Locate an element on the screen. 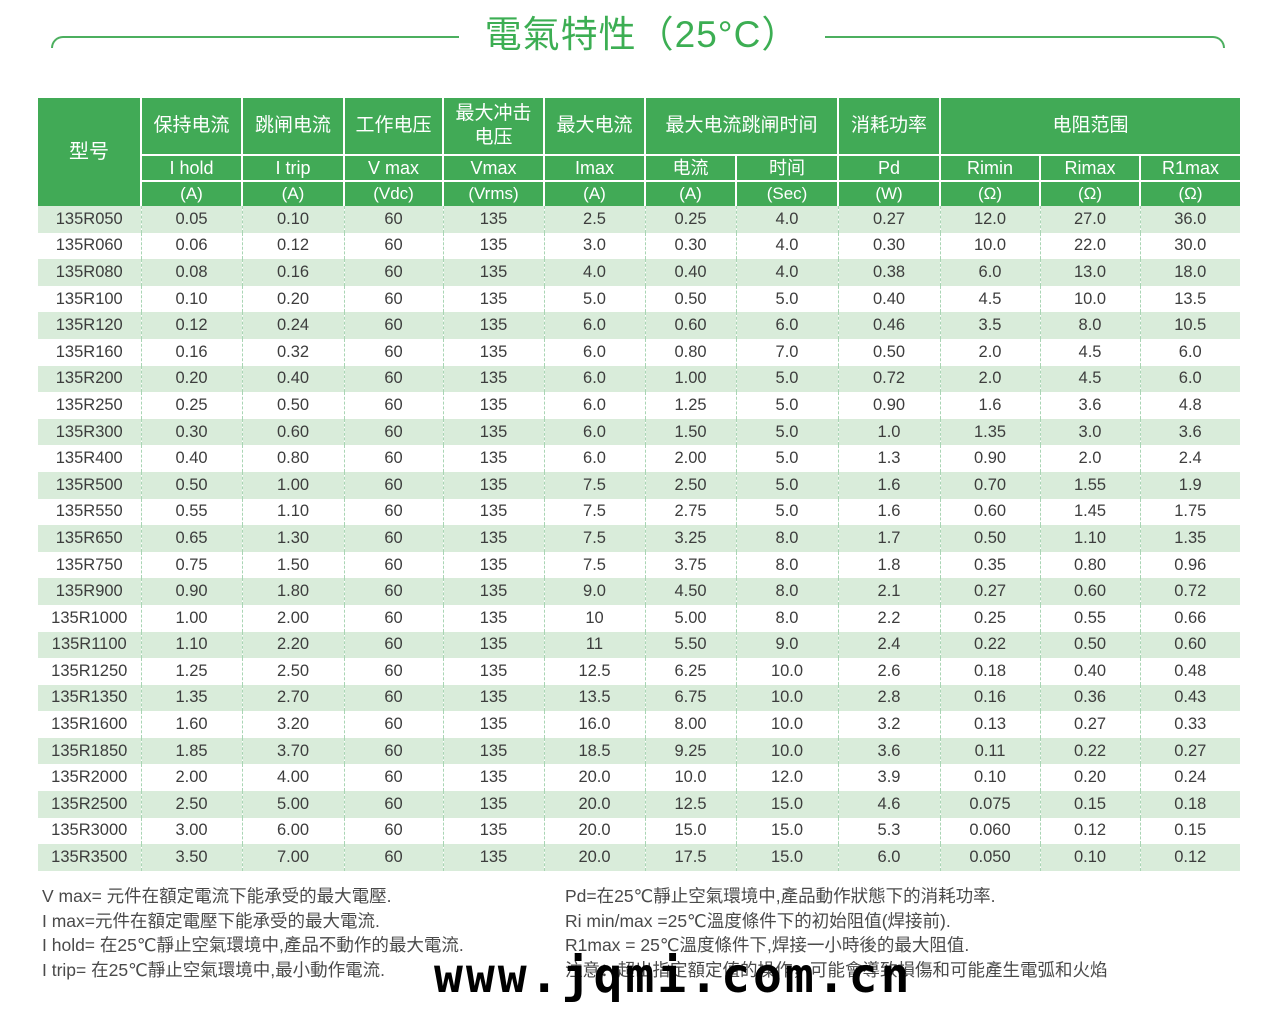  col-group-max-trip-time: 最大电流跳闸时间 is located at coordinates (741, 126).